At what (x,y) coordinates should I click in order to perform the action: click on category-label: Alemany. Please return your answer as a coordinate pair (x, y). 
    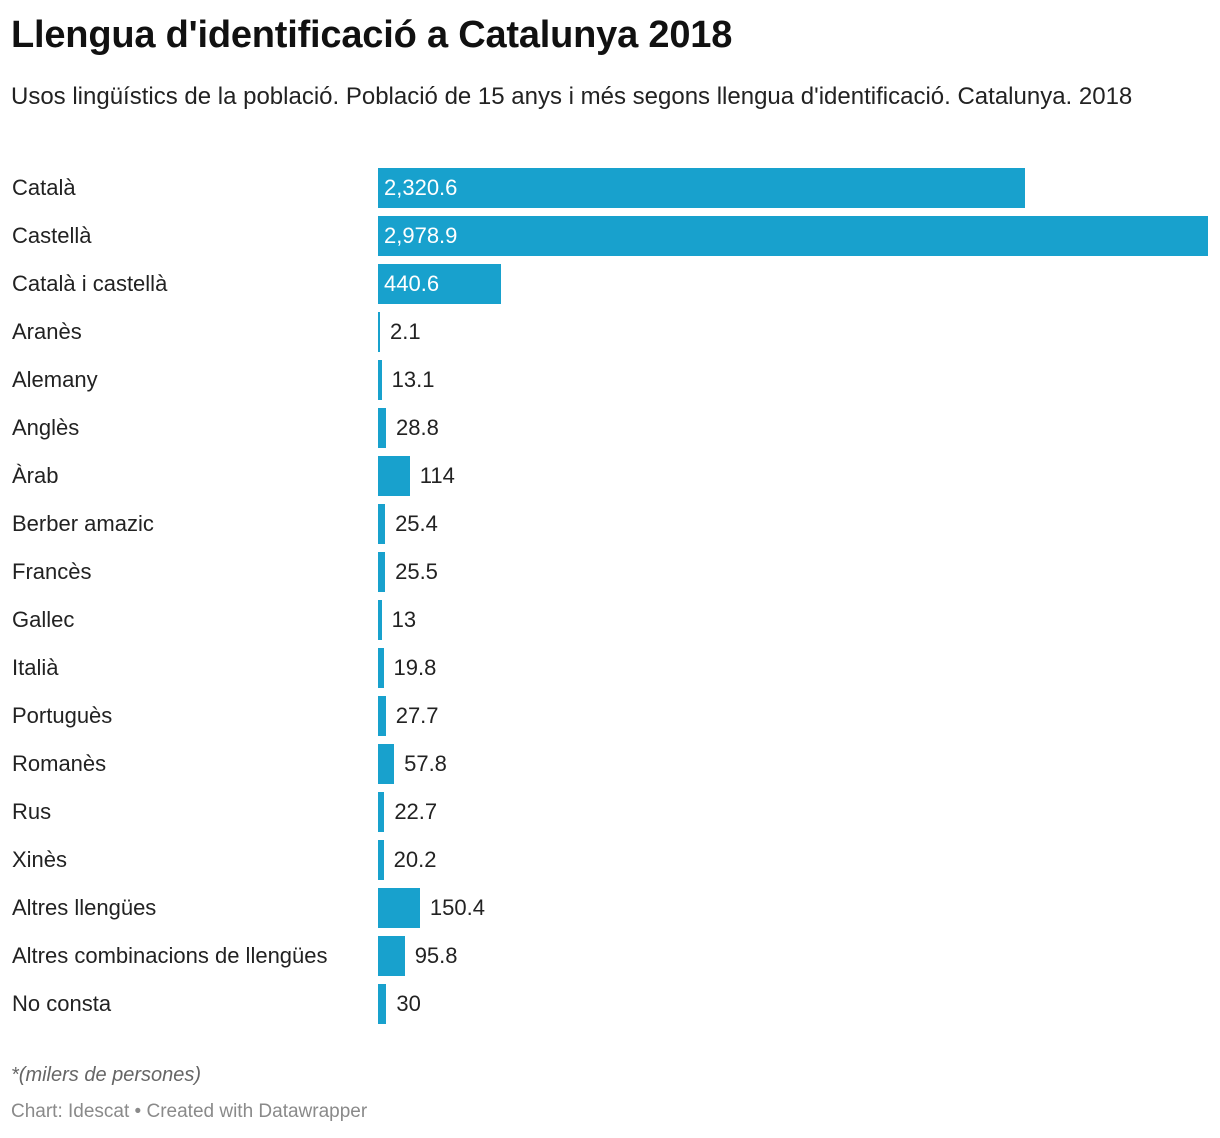
    Looking at the image, I should click on (55, 379).